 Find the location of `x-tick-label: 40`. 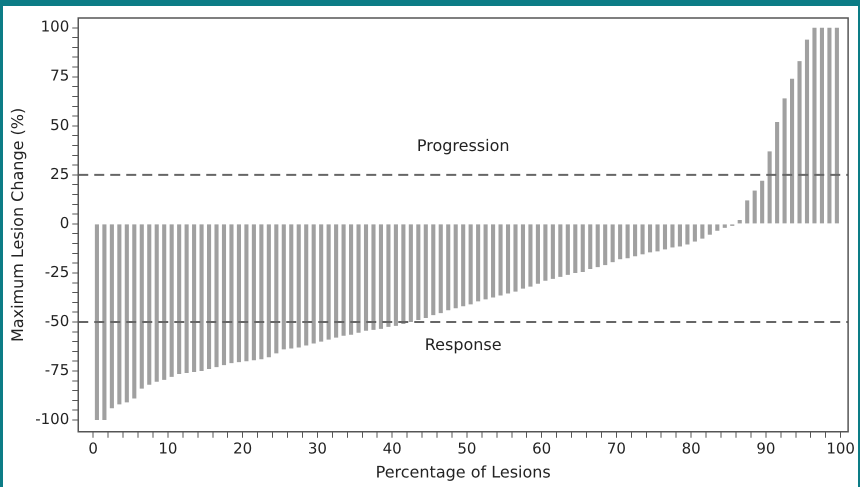

x-tick-label: 40 is located at coordinates (392, 449).